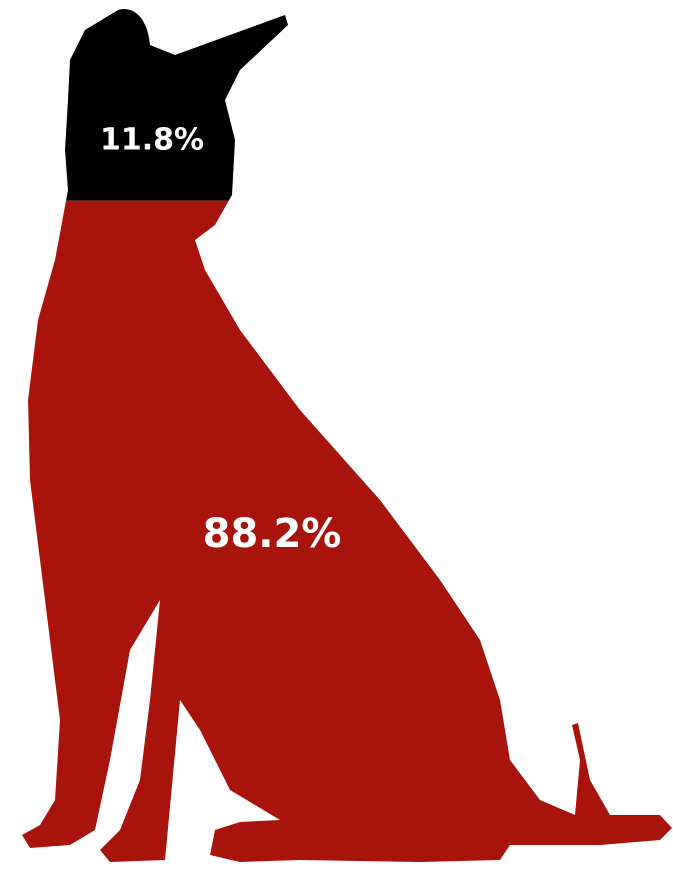  Describe the element at coordinates (152, 140) in the screenshot. I see `value-label: 11.8%` at that location.